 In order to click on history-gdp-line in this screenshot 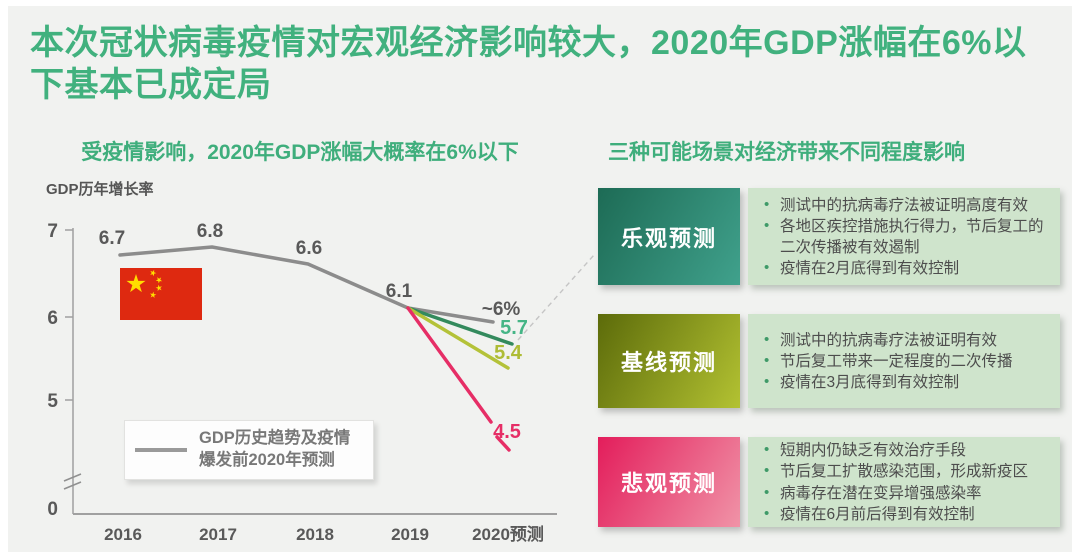, I will do `click(306, 284)`.